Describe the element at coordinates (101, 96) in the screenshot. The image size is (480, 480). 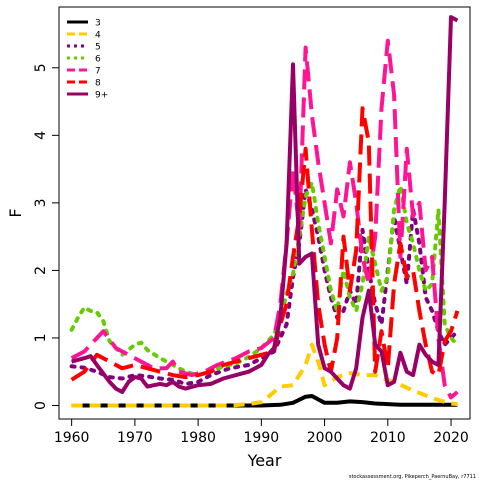
I see `legend-label: 9+` at that location.